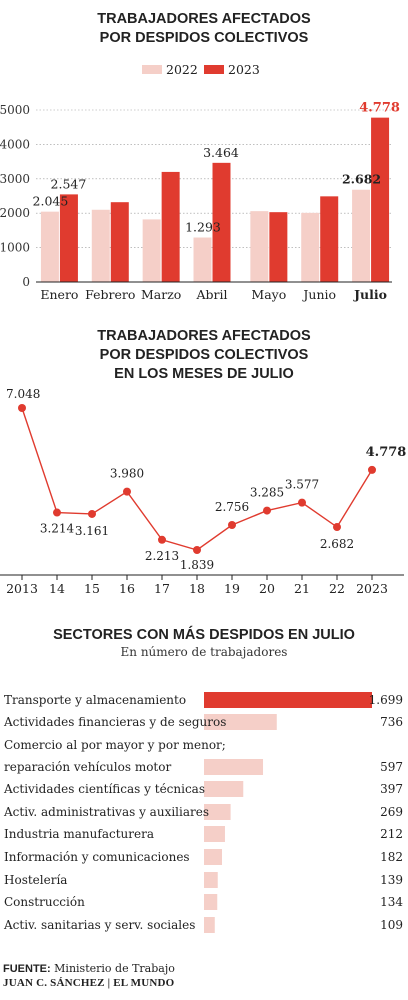 The image size is (408, 1000). I want to click on sector-label: Activ. sanitarias y serv. sociales, so click(99, 925).